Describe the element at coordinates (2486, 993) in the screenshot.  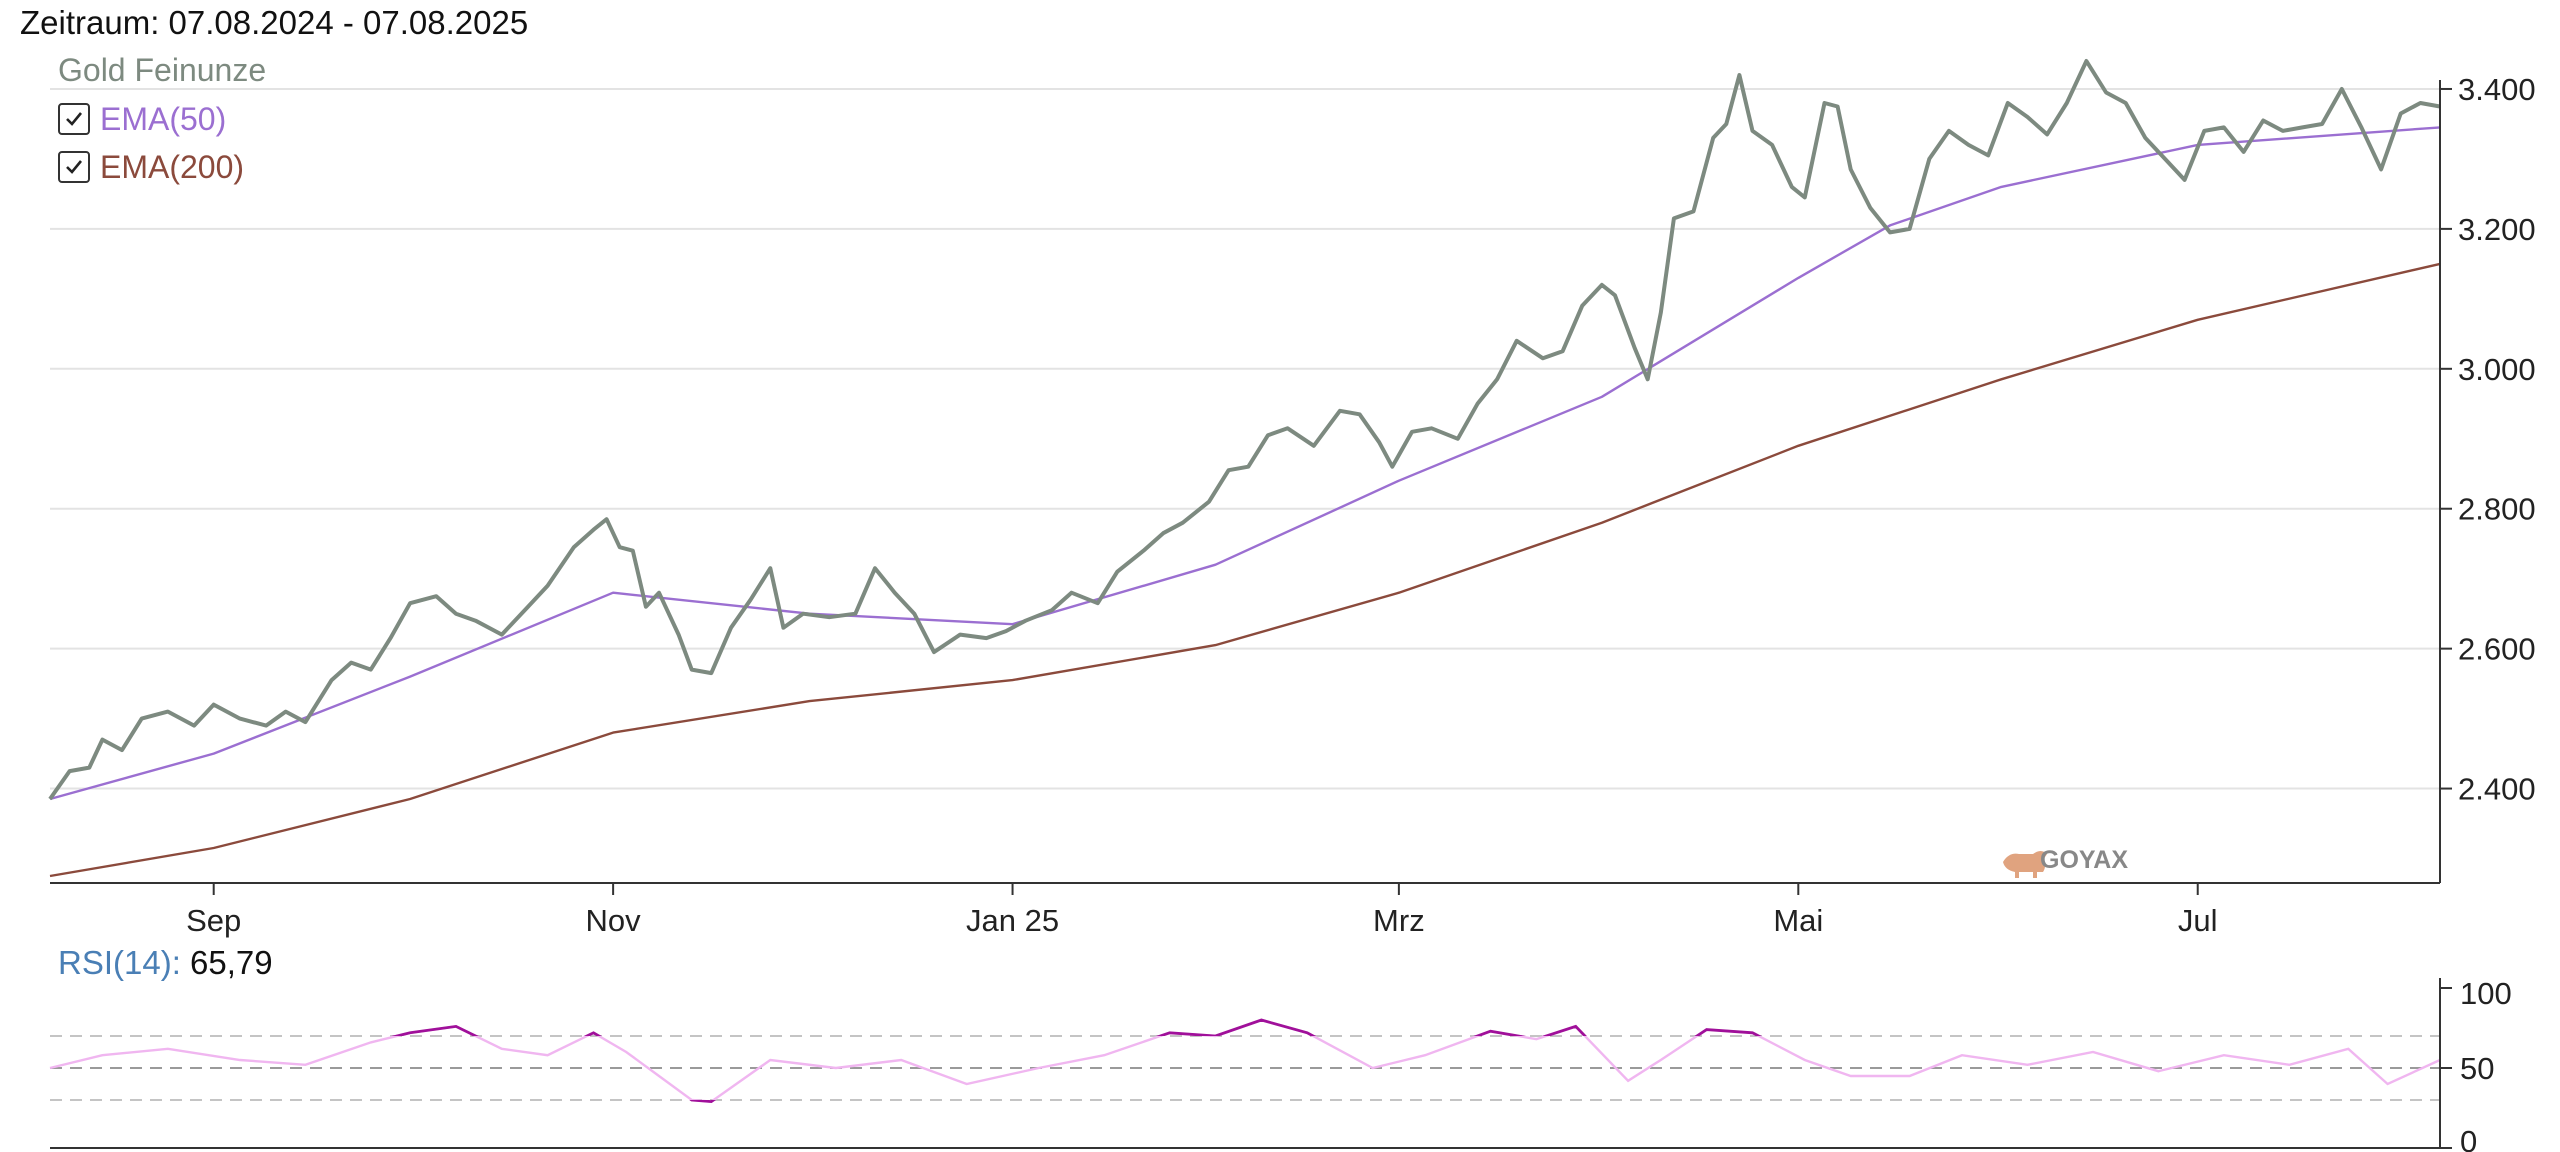
I see `rsi-y-tick-label-2: 100` at that location.